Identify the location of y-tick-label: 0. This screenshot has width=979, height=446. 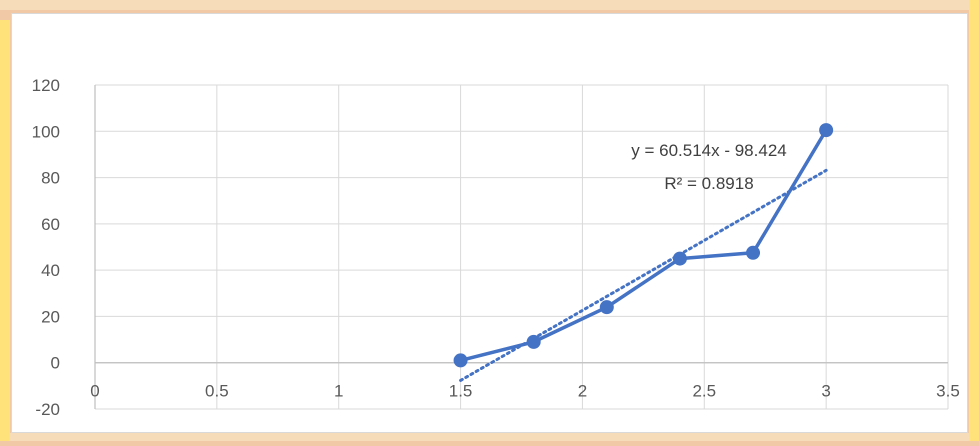
(55, 363).